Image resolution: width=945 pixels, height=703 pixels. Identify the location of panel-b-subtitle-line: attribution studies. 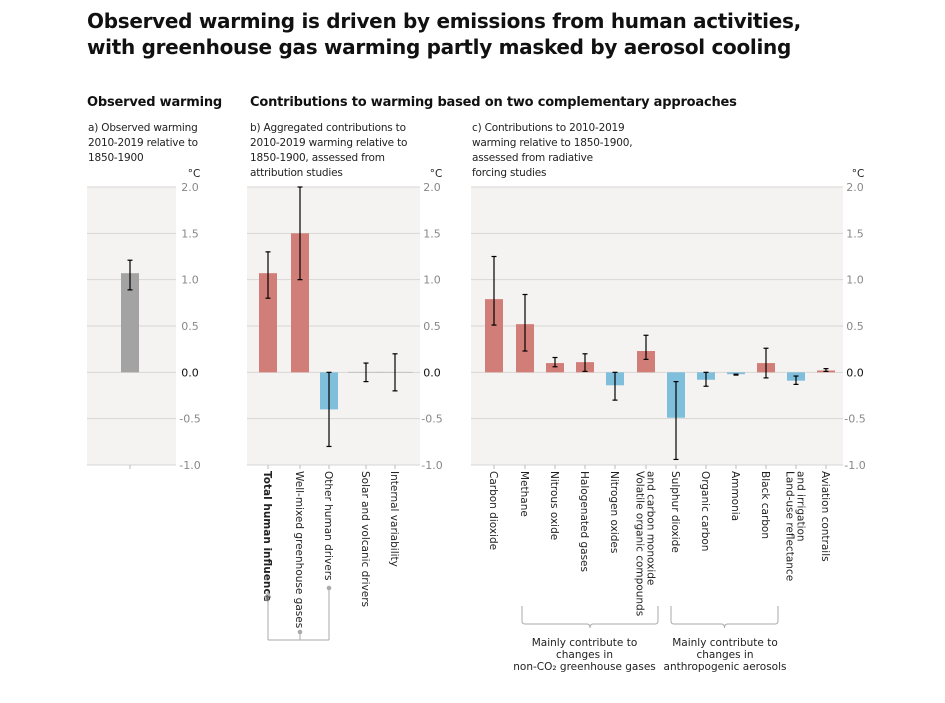
(296, 173).